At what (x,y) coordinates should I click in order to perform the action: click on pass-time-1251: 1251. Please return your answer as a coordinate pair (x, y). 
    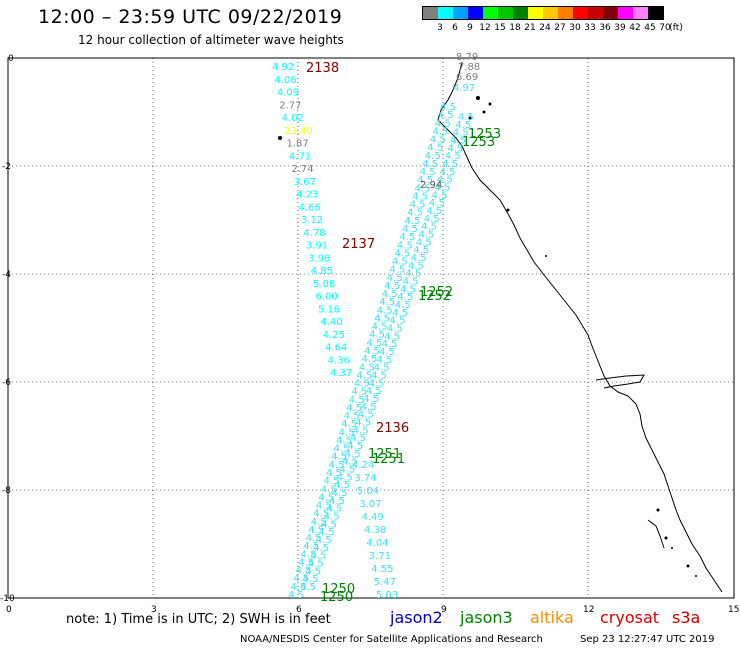
    Looking at the image, I should click on (384, 454).